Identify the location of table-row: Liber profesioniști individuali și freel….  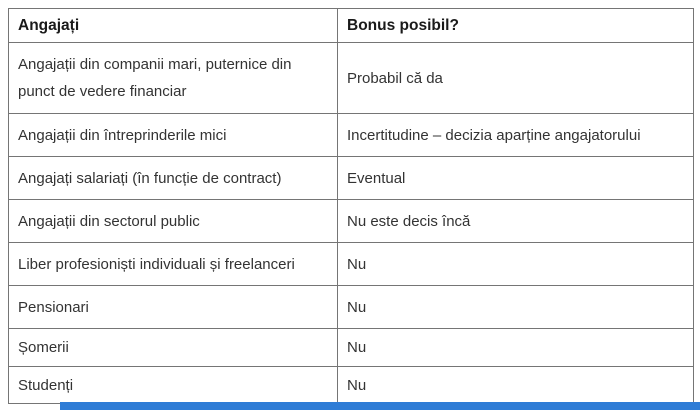
(351, 264).